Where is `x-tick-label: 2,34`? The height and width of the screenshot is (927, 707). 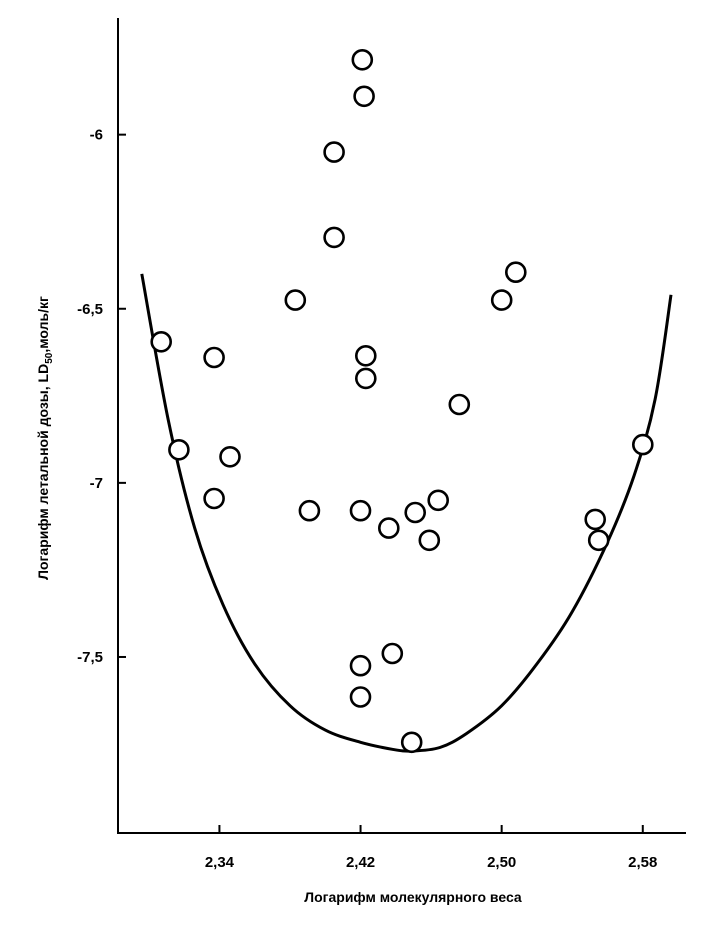
x-tick-label: 2,34 is located at coordinates (220, 862).